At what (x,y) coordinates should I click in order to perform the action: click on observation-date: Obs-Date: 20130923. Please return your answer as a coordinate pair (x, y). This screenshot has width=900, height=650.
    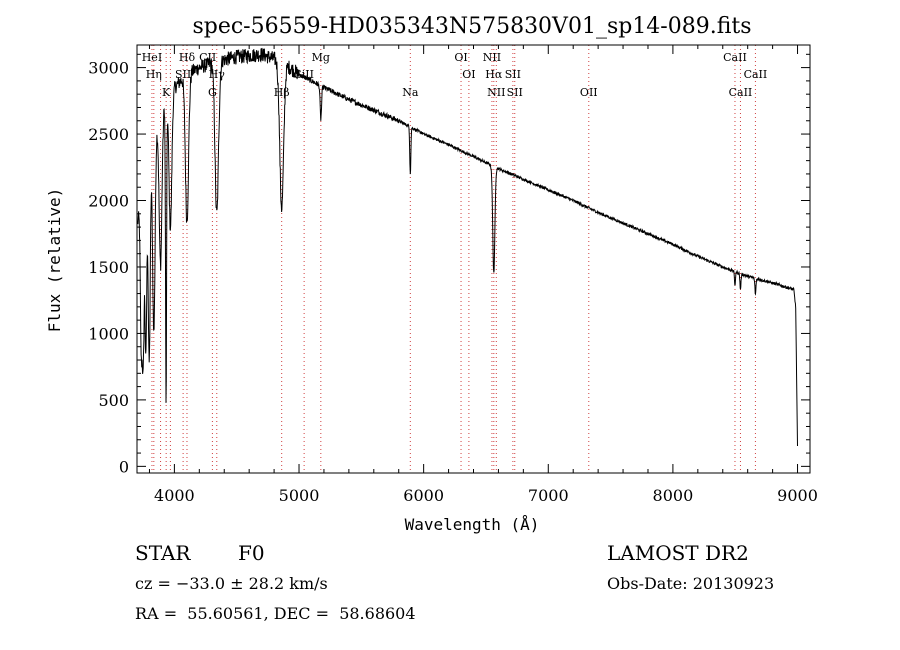
    Looking at the image, I should click on (691, 583).